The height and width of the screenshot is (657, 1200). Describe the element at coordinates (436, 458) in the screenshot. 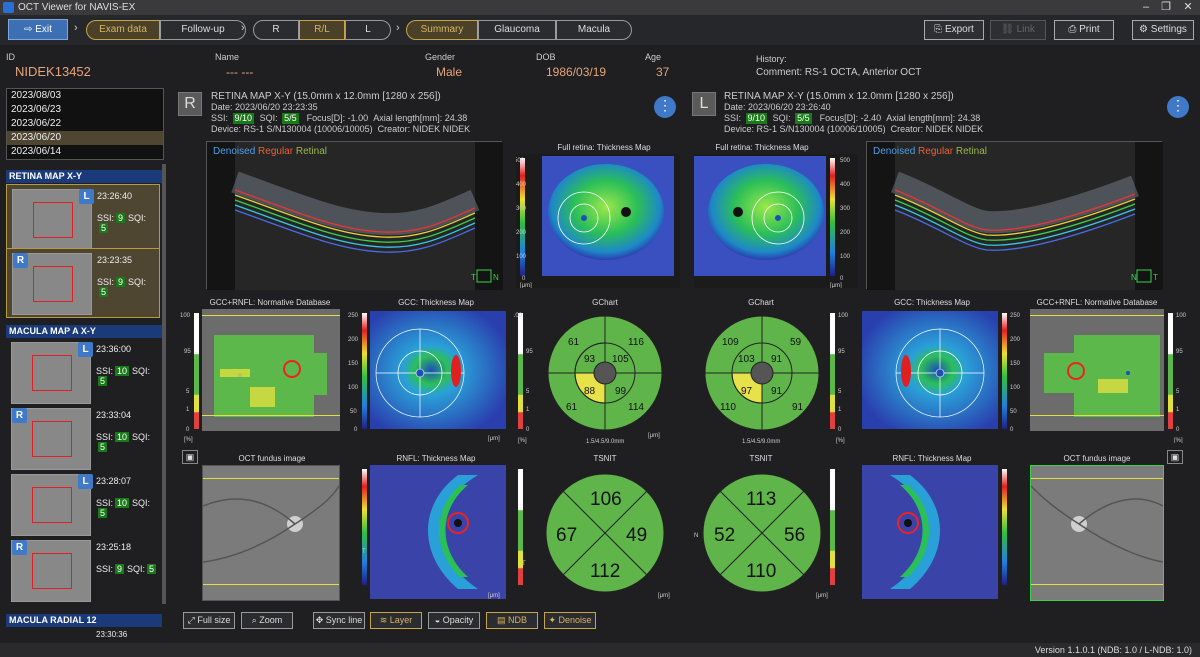

I see `right-rnfl-title: RNFL: Thickness Map` at that location.